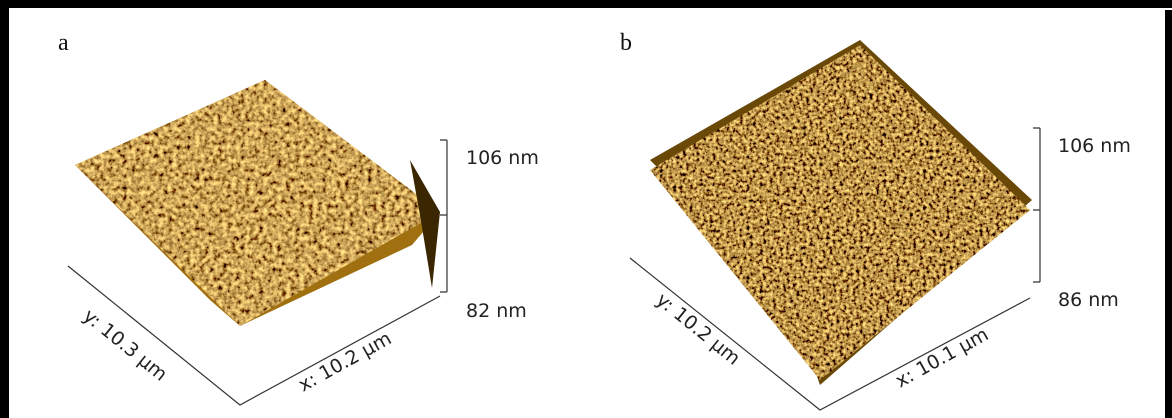  I want to click on surface-edge, so click(425, 224).